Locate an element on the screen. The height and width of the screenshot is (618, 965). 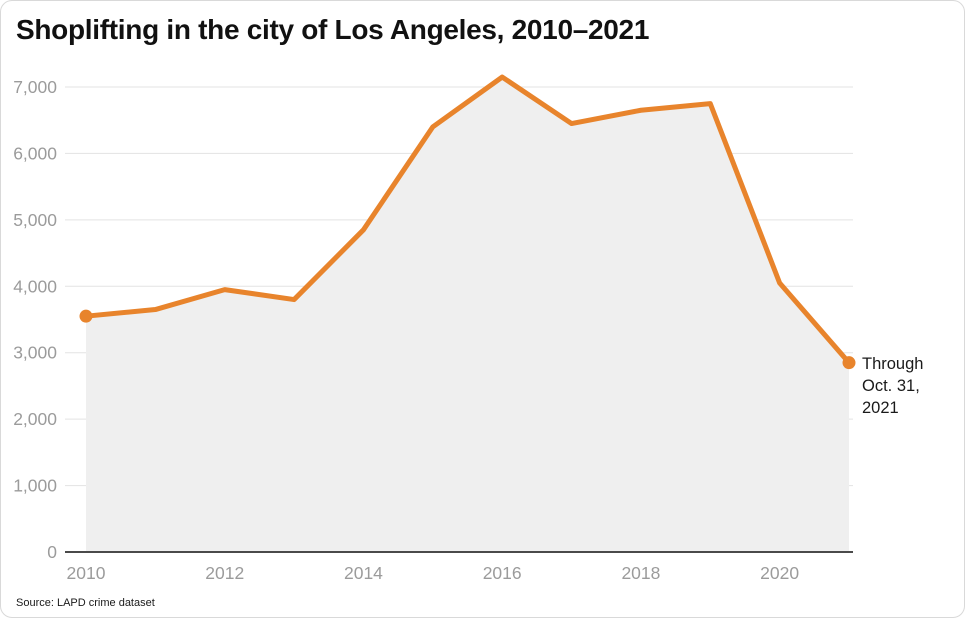
endpoint-annotation: Through Oct. 31, 2021 is located at coordinates (893, 386).